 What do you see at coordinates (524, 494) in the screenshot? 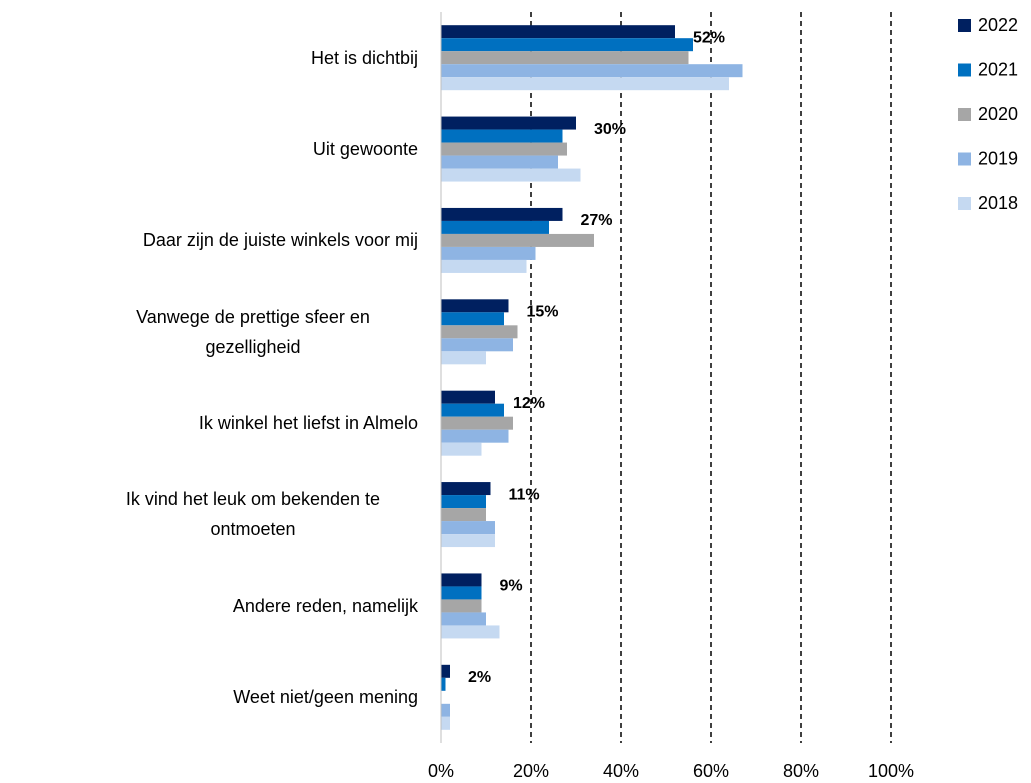
I see `data-label: 11%` at bounding box center [524, 494].